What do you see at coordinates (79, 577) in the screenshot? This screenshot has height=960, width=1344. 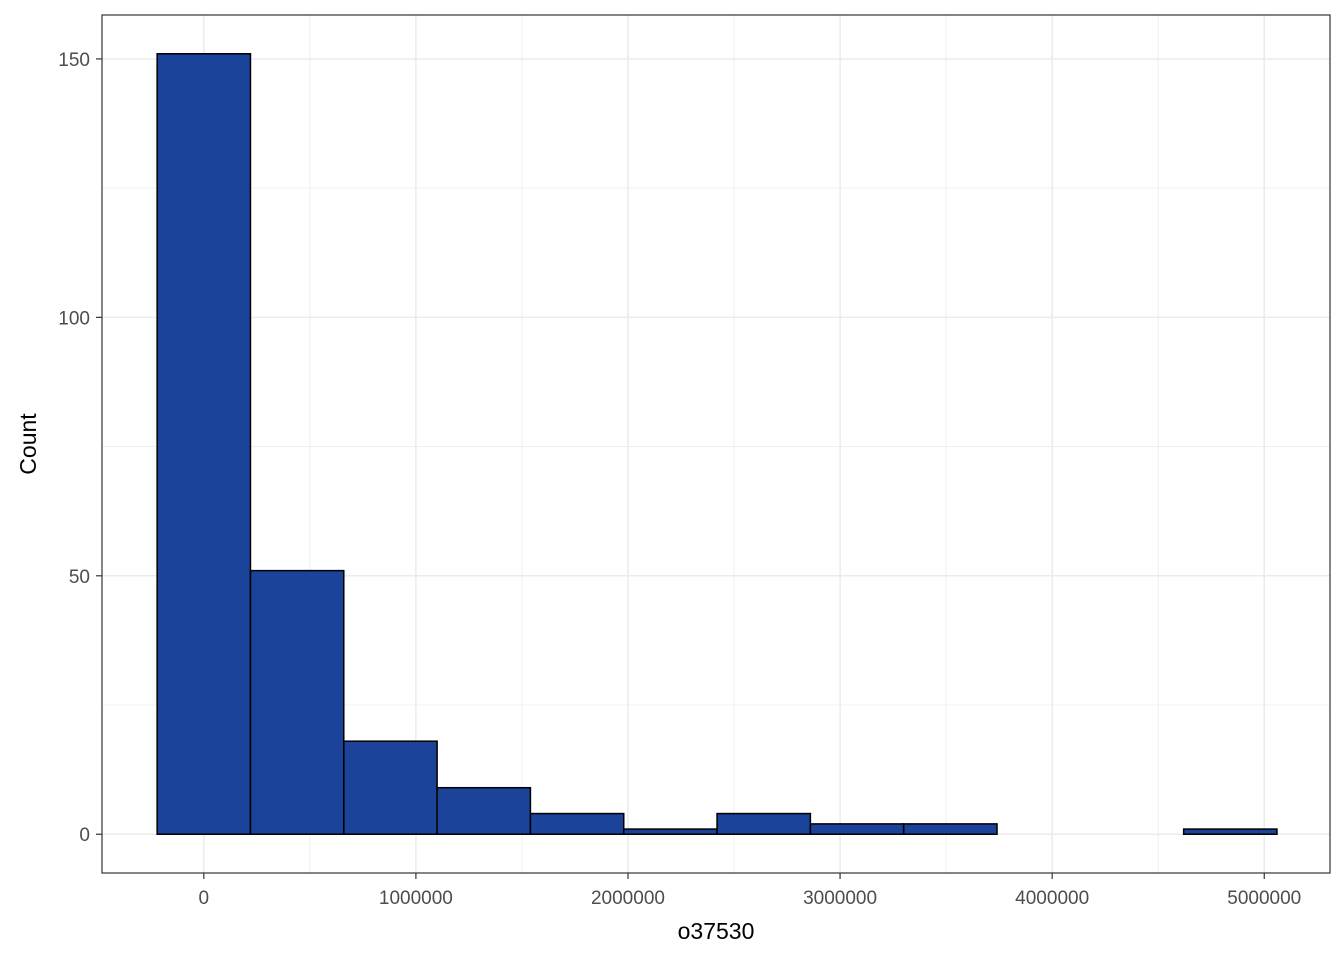 I see `y-tick-label: 50` at bounding box center [79, 577].